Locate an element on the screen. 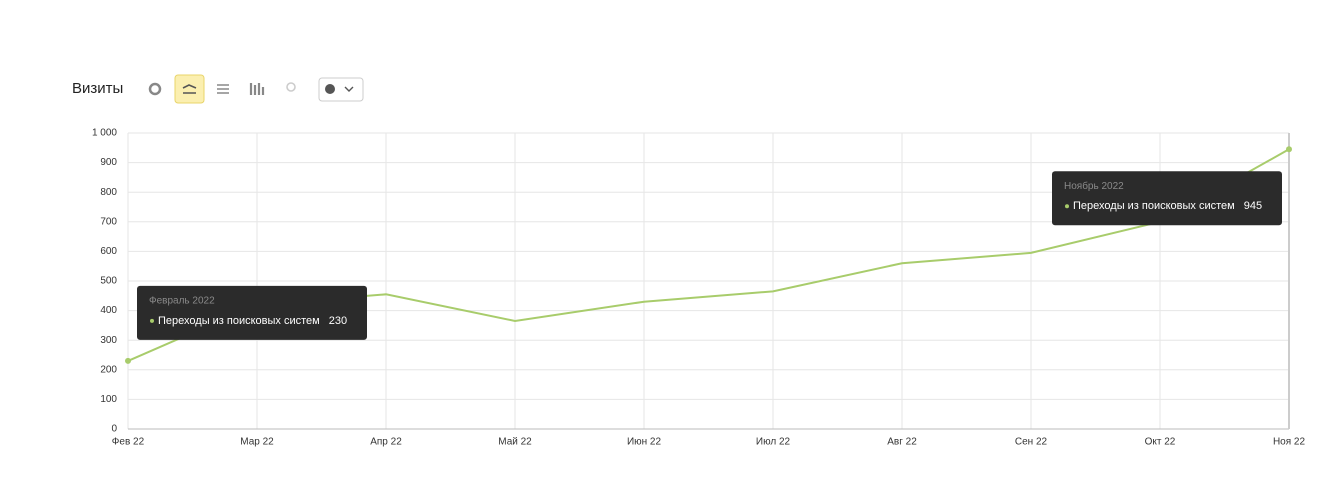 This screenshot has width=1340, height=504. y-tick-label: 500 is located at coordinates (108, 281).